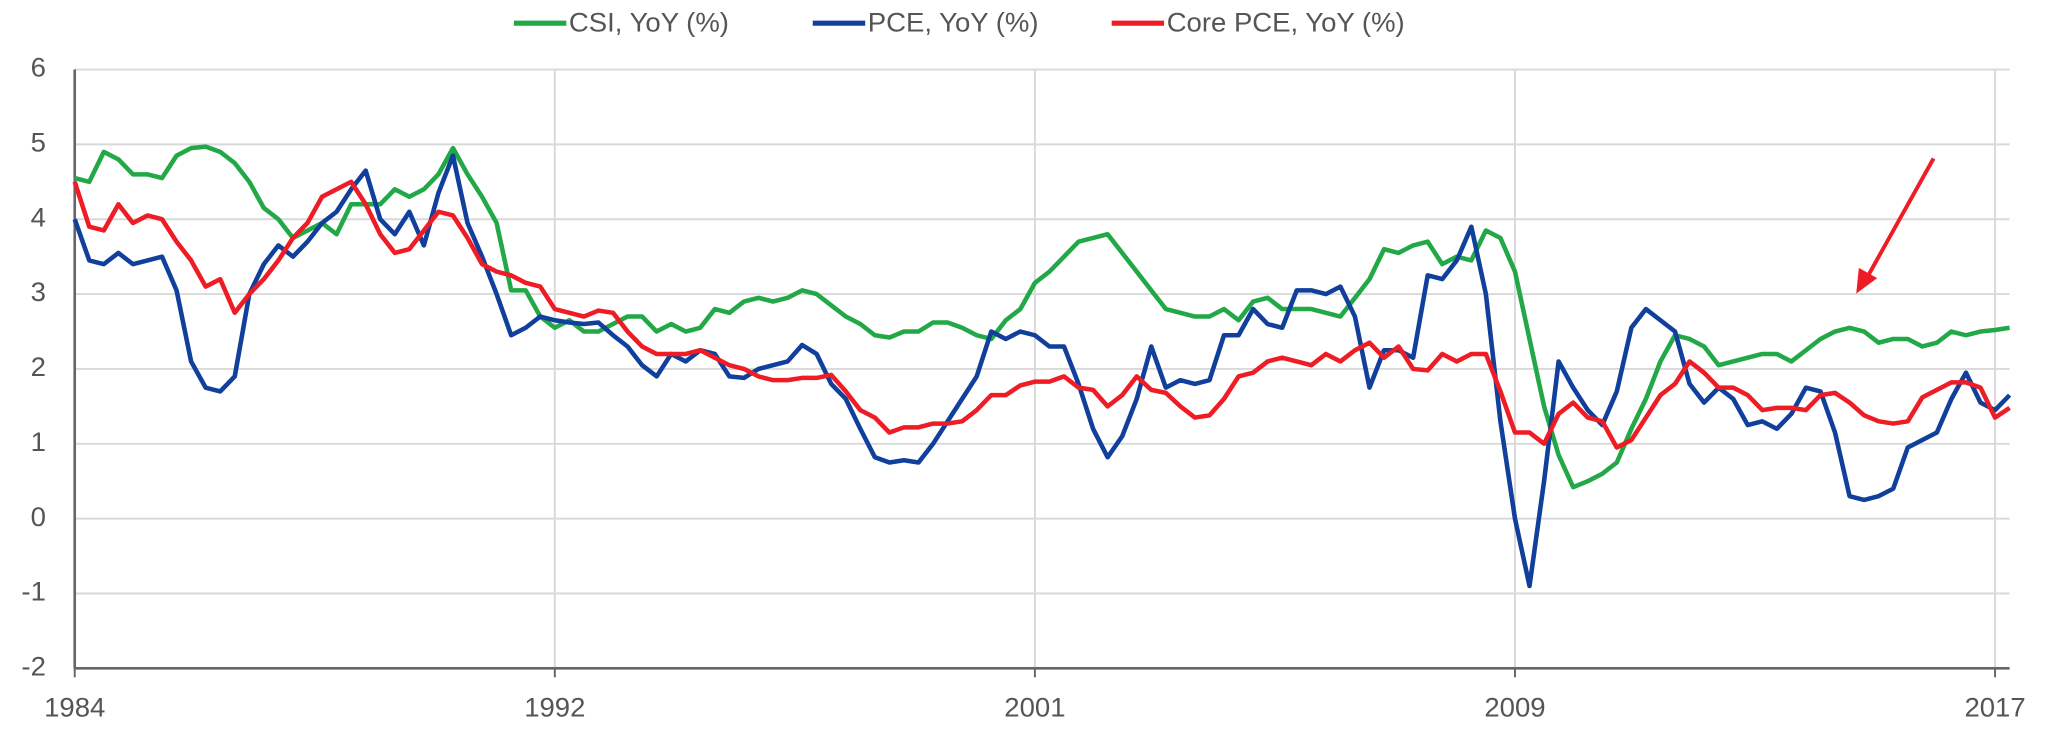 This screenshot has height=734, width=2045. What do you see at coordinates (33, 591) in the screenshot?
I see `y-tick-label: -1` at bounding box center [33, 591].